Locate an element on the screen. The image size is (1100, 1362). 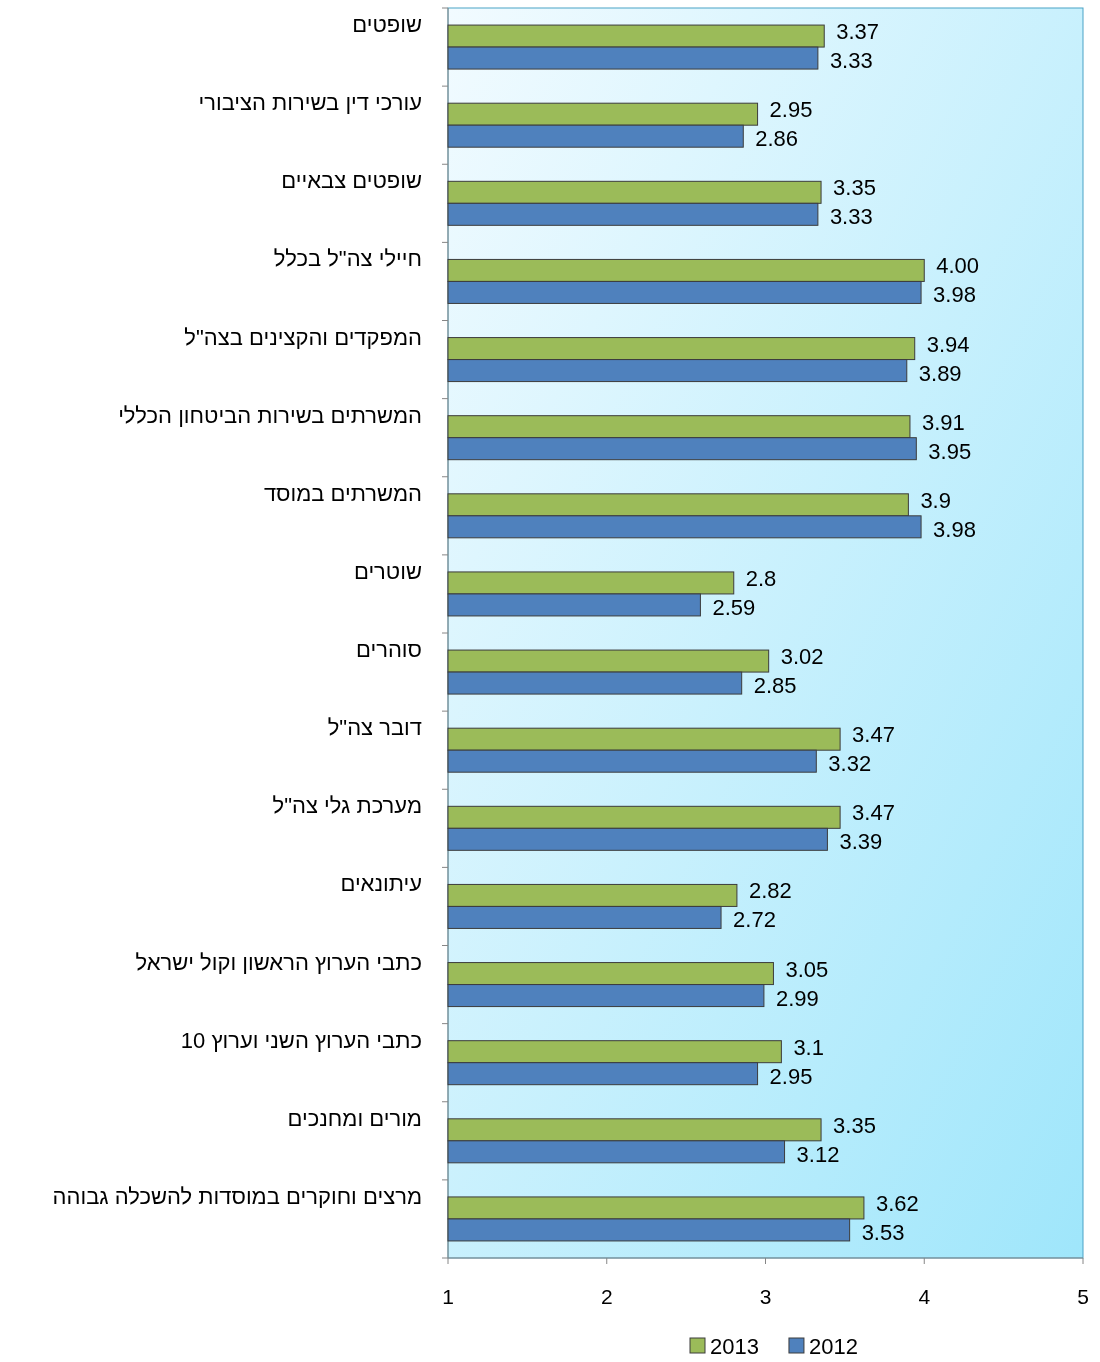
data-label: 2.99 is located at coordinates (797, 998).